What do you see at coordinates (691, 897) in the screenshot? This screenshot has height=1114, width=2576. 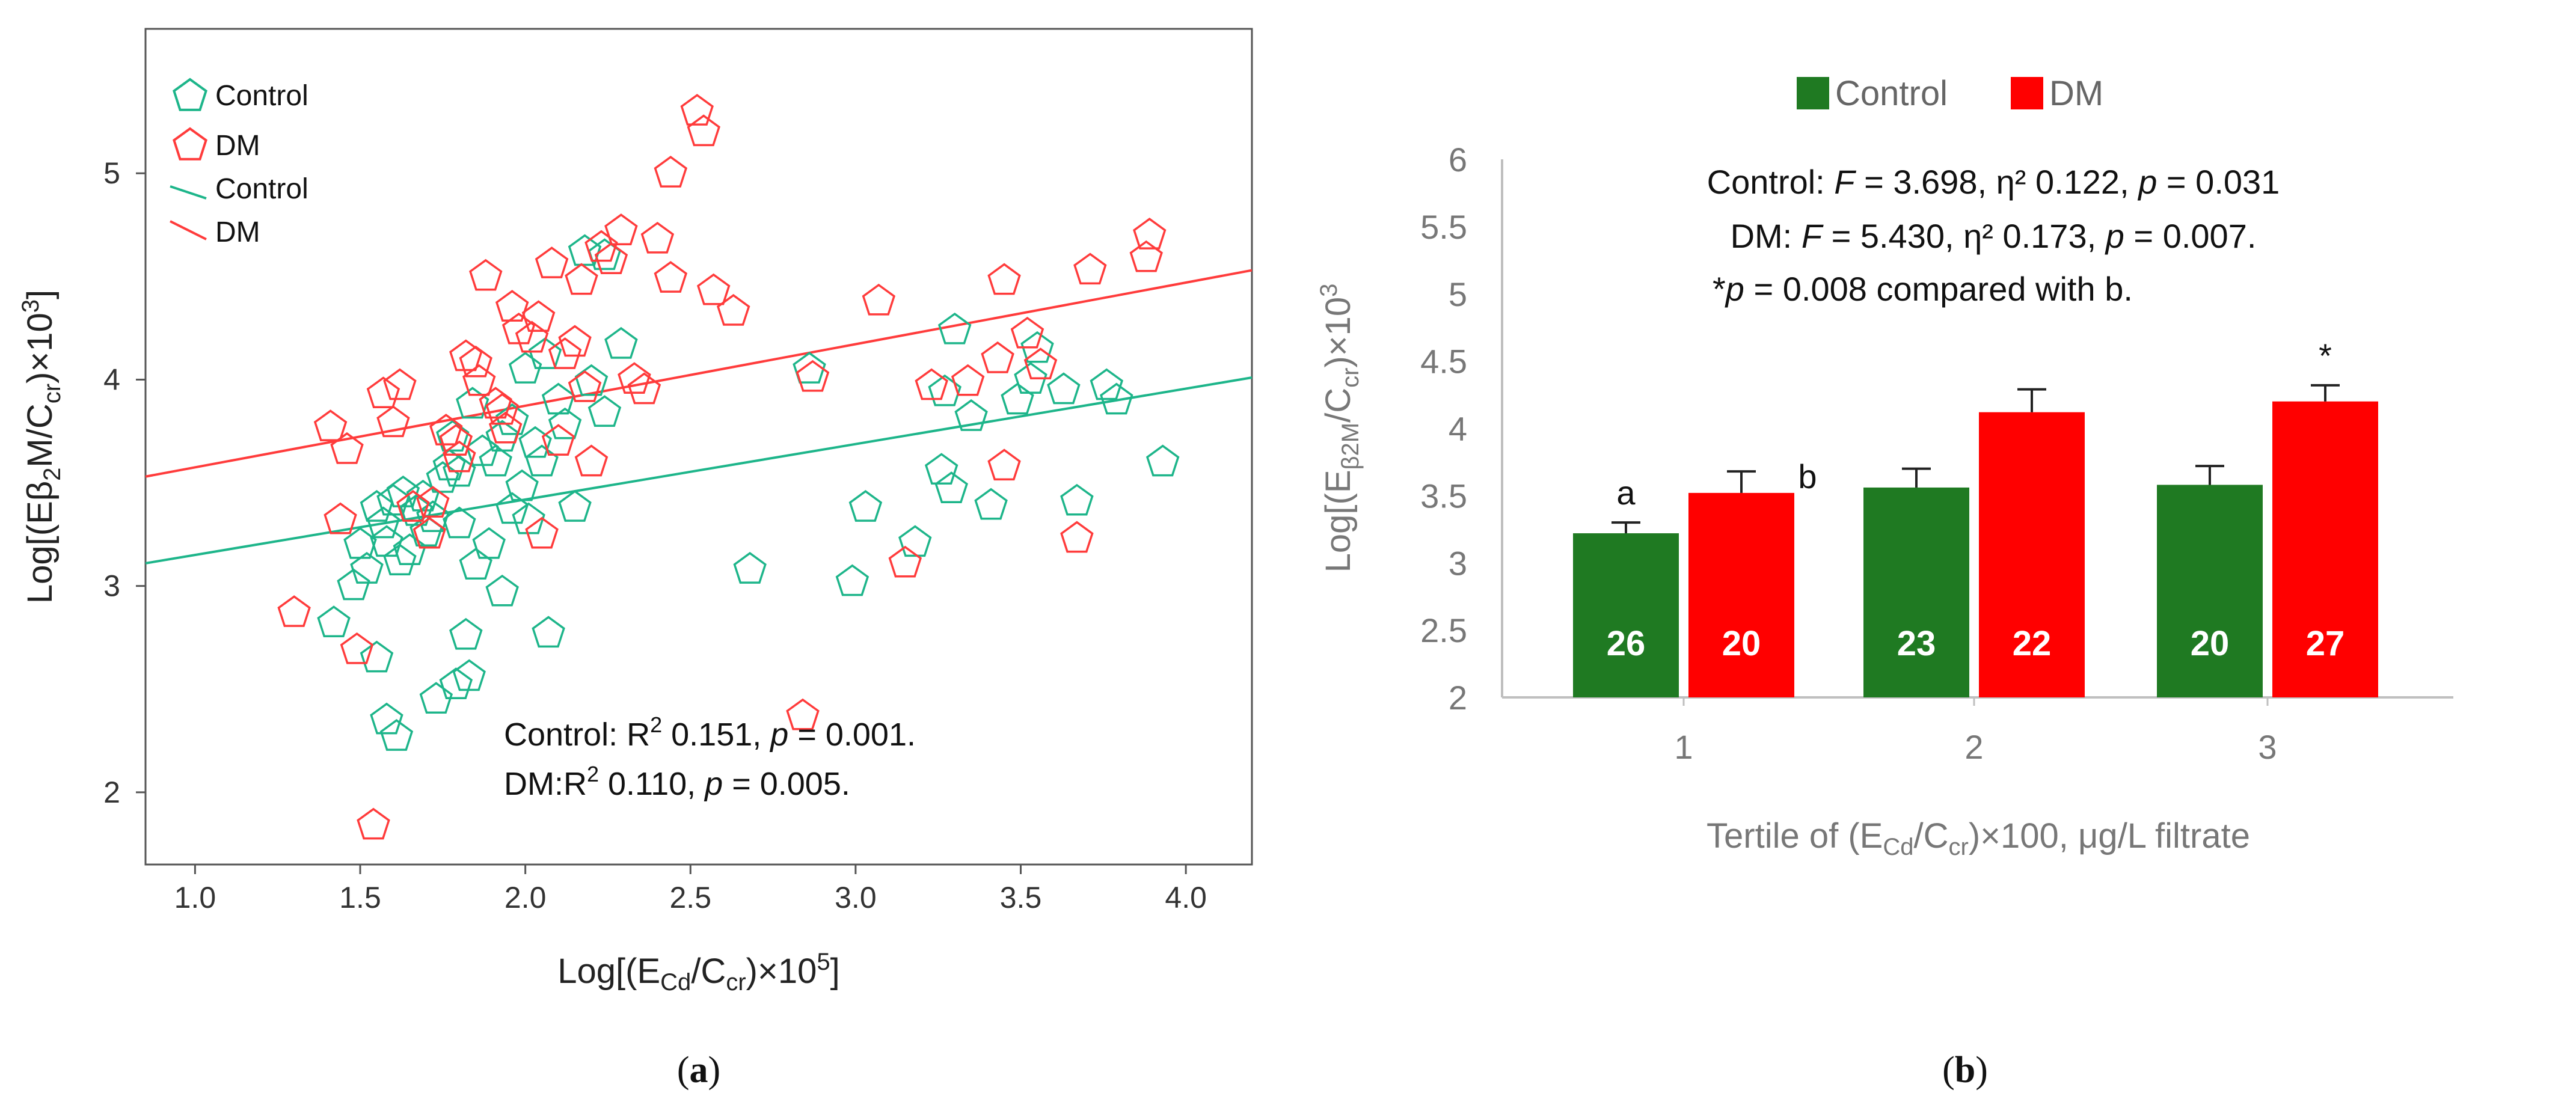 I see `x-tick-label-a: 2.5` at bounding box center [691, 897].